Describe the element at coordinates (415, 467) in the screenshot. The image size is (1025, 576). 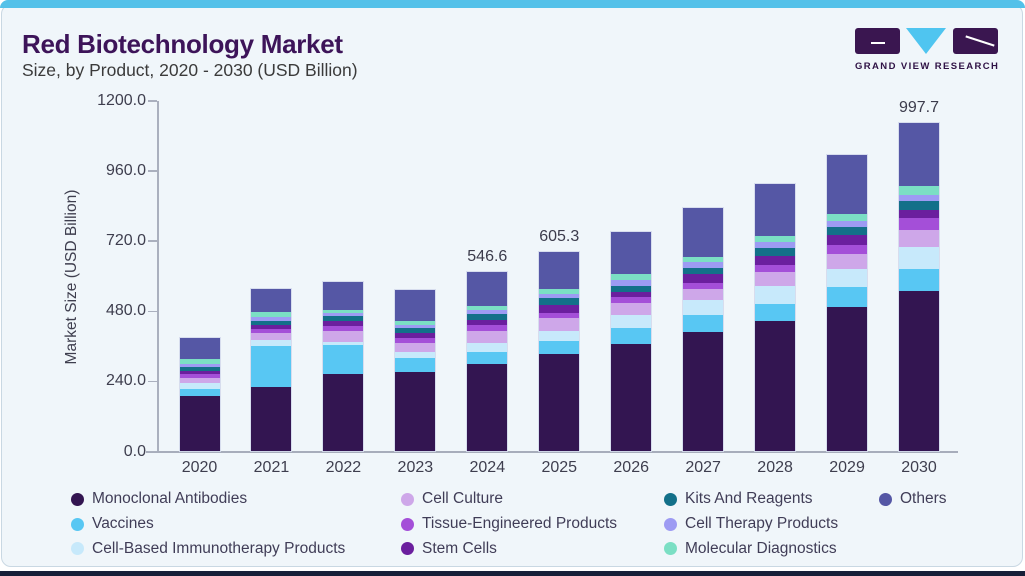
I see `x-axis-label-2023: 2023` at that location.